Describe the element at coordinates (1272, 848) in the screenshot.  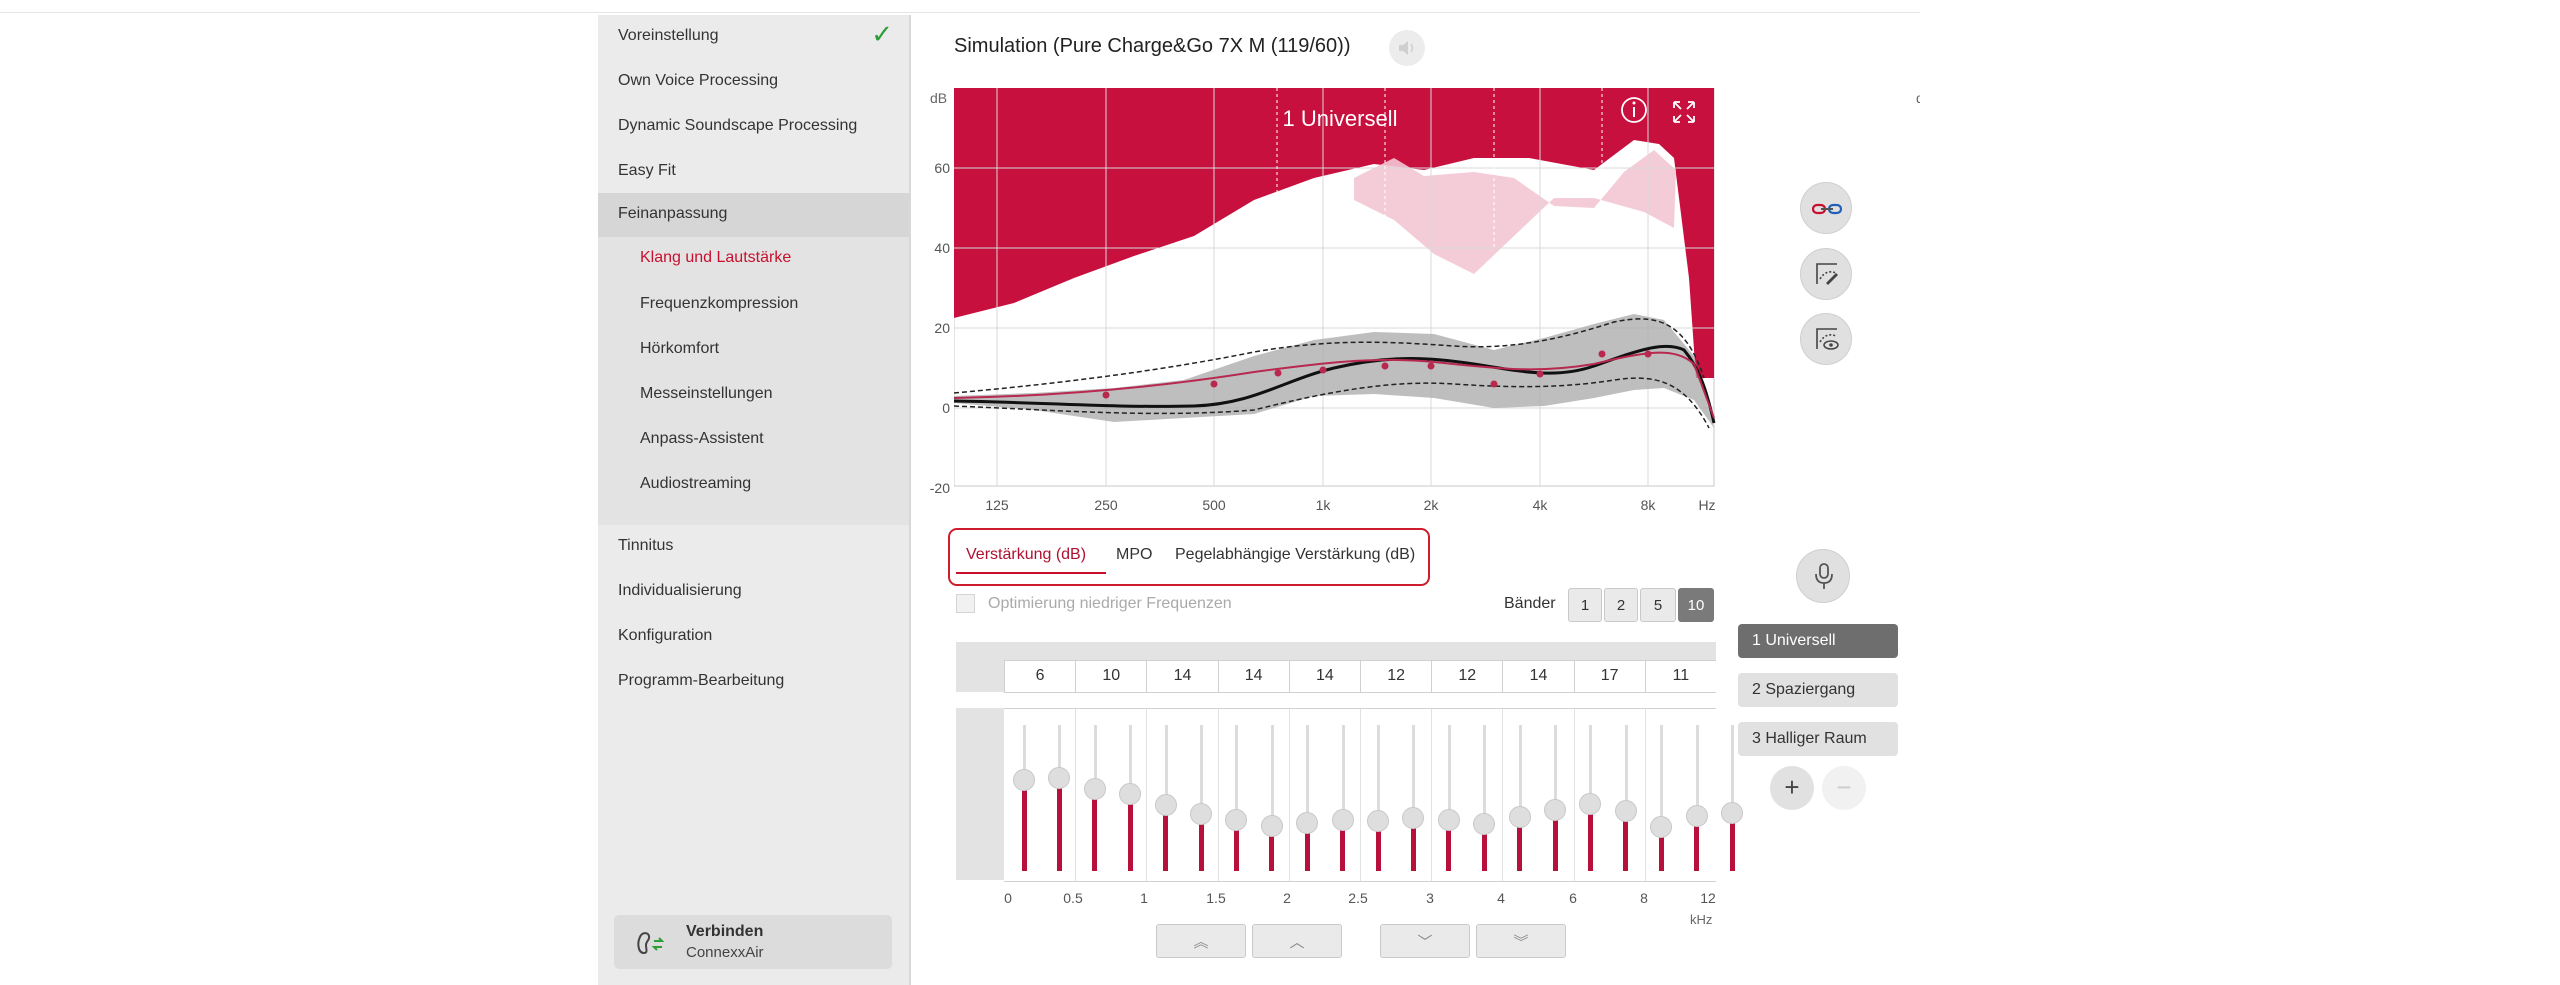
I see `slider-fill` at that location.